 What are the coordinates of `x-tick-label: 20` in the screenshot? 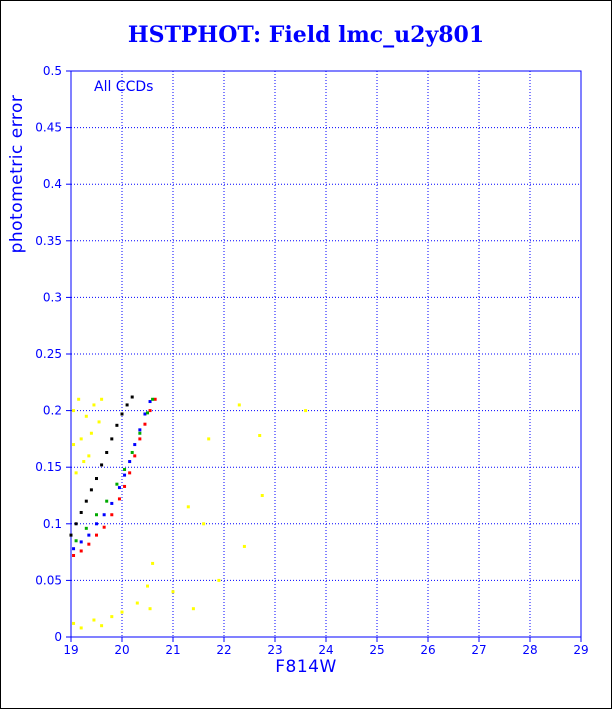 It's located at (121, 650).